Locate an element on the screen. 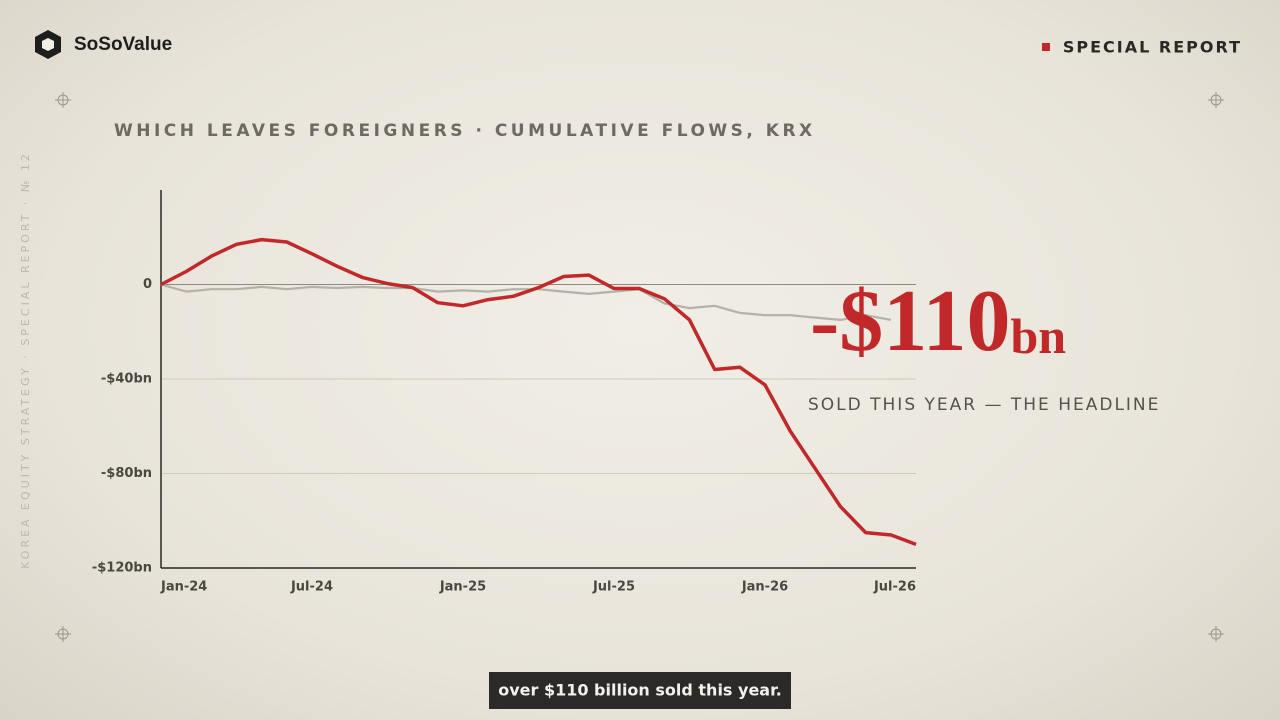  logo-icon is located at coordinates (48, 44).